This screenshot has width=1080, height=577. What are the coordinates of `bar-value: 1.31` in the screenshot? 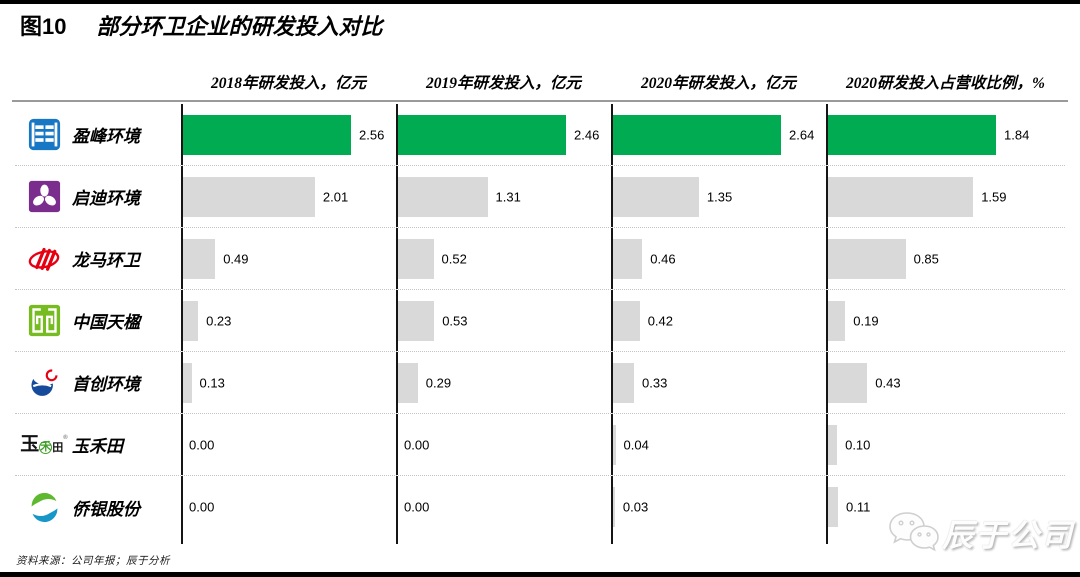 It's located at (508, 196).